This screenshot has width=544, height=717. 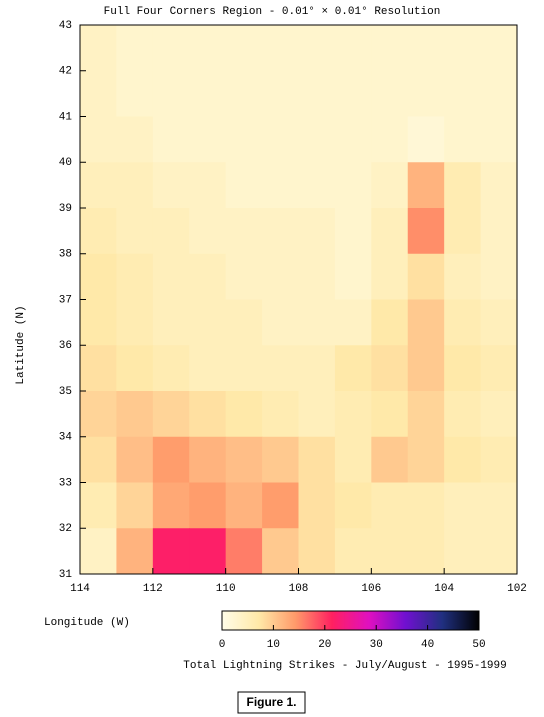 I want to click on x-tick-label: 102, so click(x=517, y=589).